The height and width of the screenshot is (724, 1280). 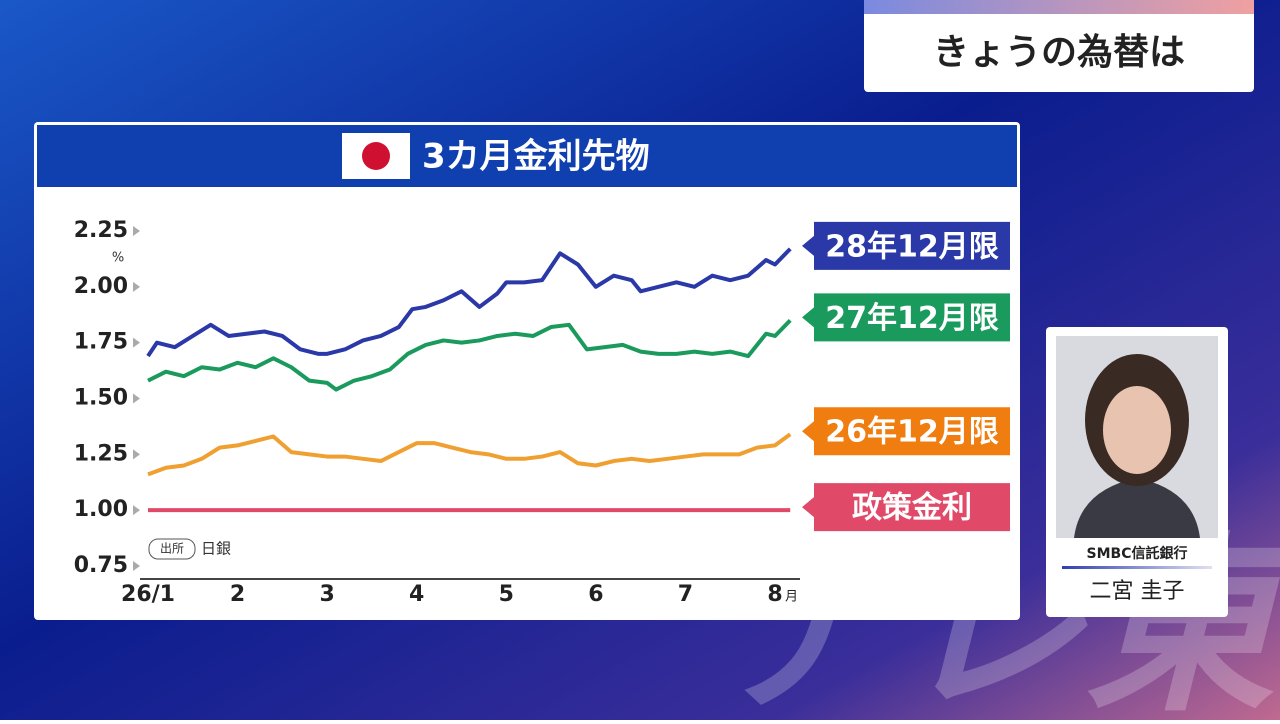 I want to click on y-tick-label: 1.25, so click(x=101, y=453).